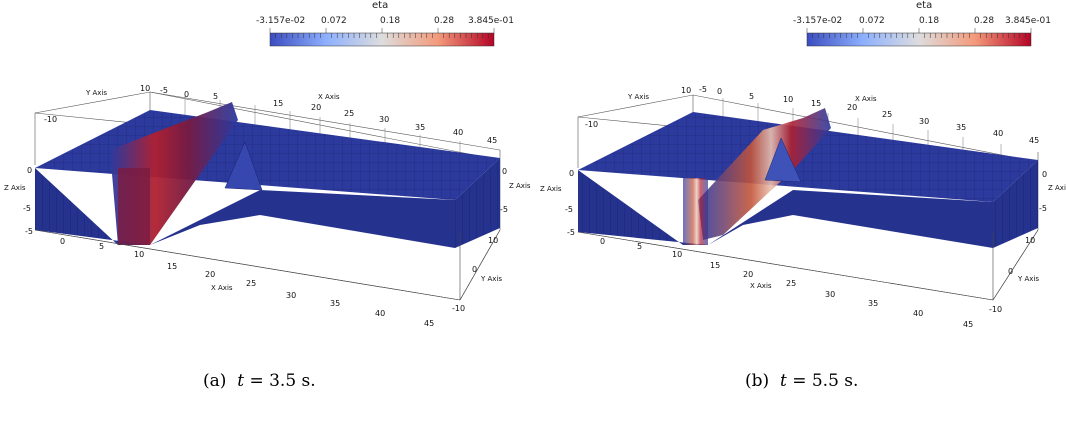  Describe the element at coordinates (924, 5) in the screenshot. I see `colorbar-title: eta` at that location.